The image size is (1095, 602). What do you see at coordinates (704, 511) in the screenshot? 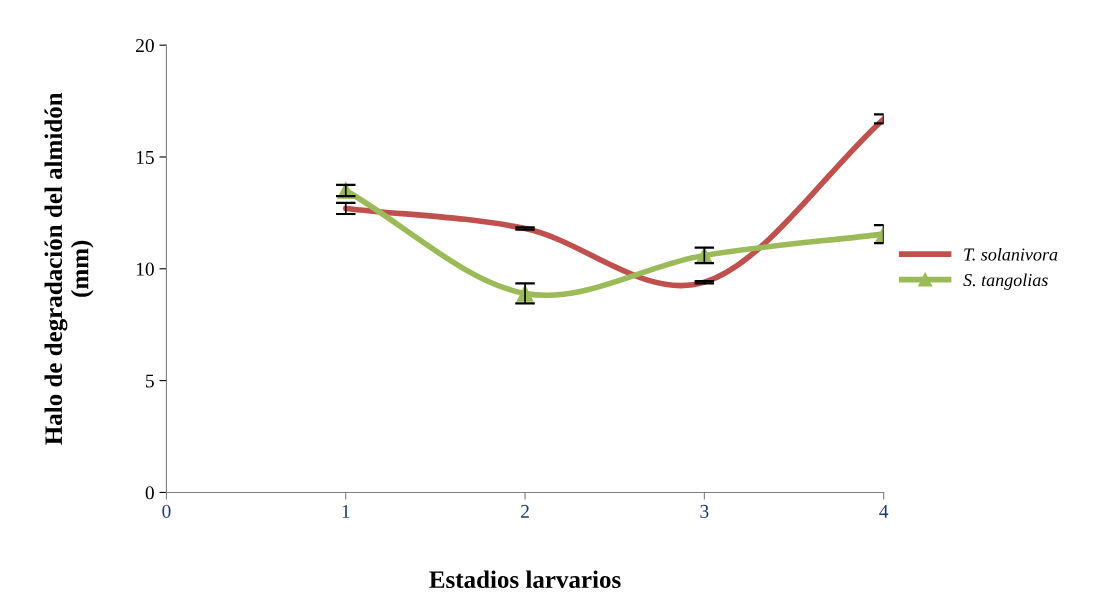
I see `x-tick-label: 3` at bounding box center [704, 511].